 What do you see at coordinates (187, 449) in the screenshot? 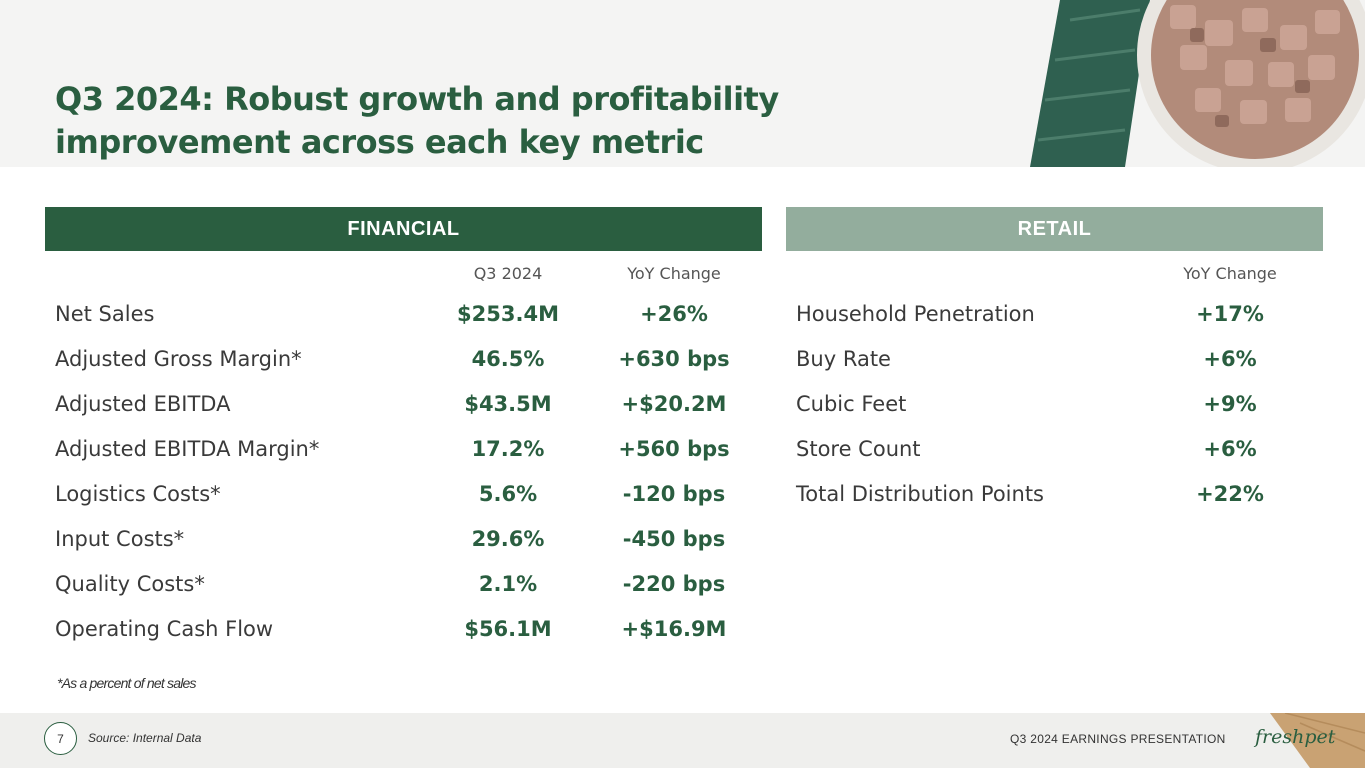
I see `metric-label: Adjusted EBITDA Margin*` at bounding box center [187, 449].